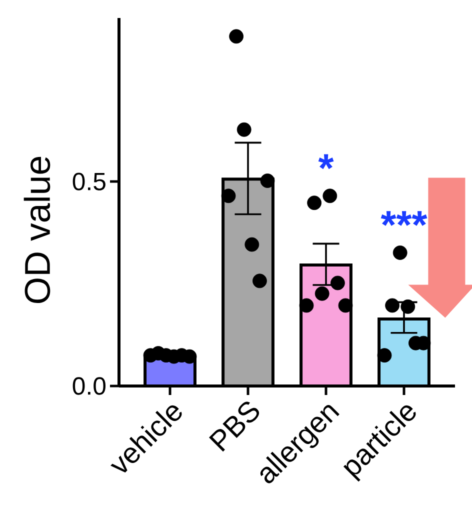 The width and height of the screenshot is (472, 526). I want to click on y-tick-label: 0.5, so click(89, 181).